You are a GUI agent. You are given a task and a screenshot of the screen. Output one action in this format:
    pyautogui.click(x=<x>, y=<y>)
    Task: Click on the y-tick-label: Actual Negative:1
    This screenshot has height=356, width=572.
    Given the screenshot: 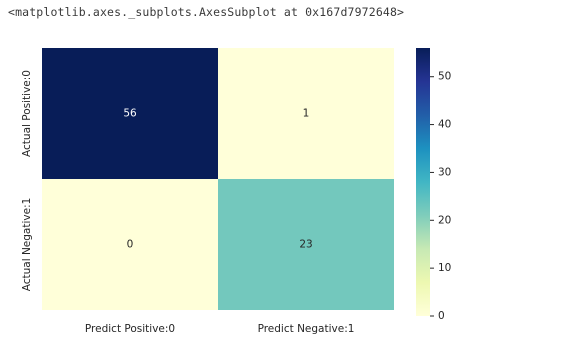 What is the action you would take?
    pyautogui.click(x=27, y=245)
    